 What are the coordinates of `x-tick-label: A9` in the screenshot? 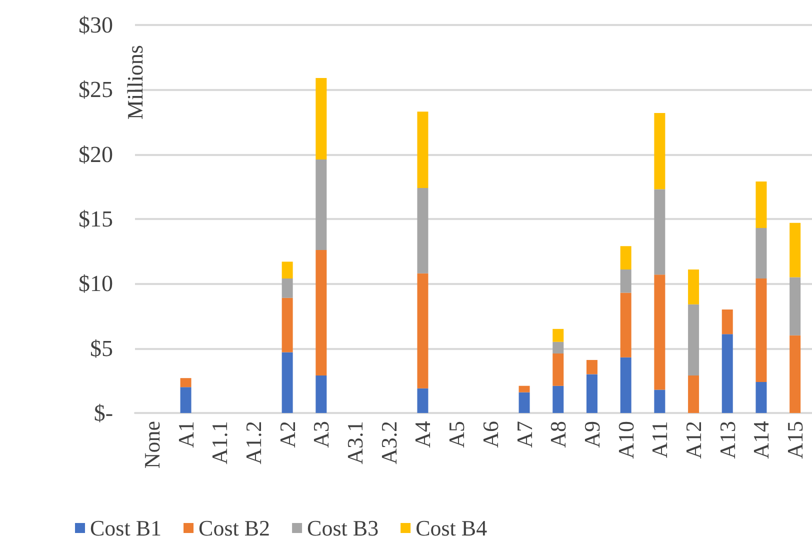 It's located at (591, 434).